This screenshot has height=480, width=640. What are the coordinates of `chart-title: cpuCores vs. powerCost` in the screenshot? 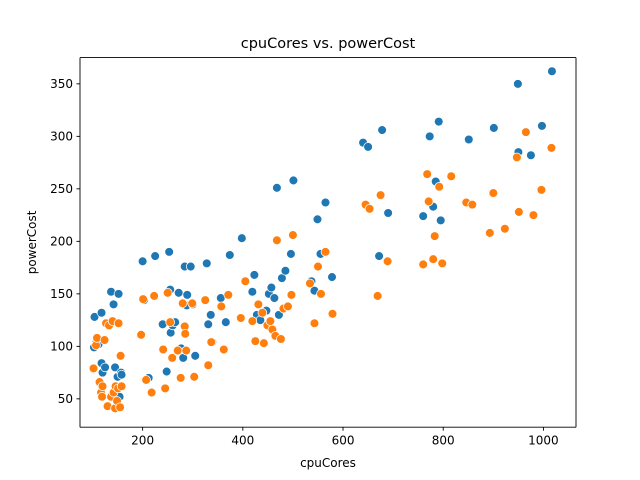 It's located at (328, 44).